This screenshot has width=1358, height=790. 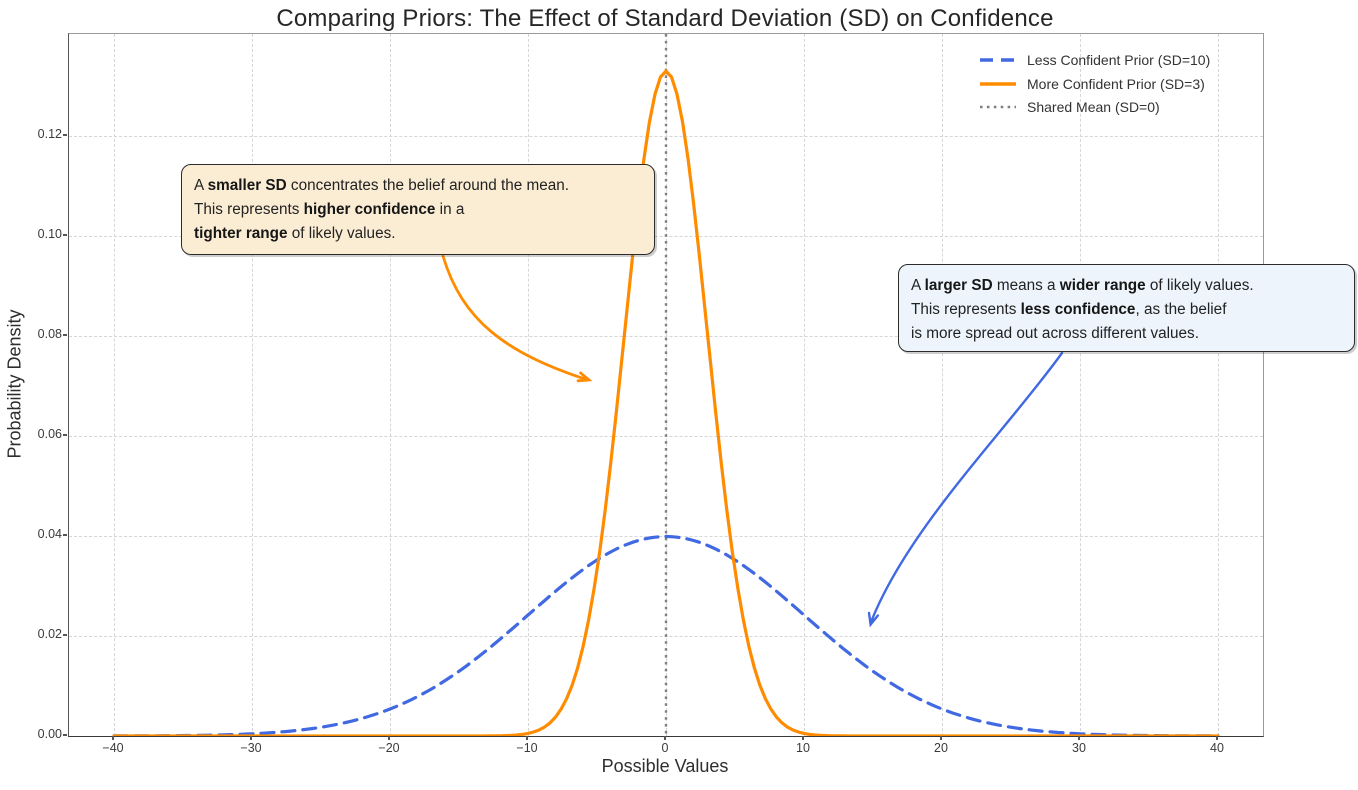 I want to click on y-tick-label: 0.12, so click(x=49, y=134).